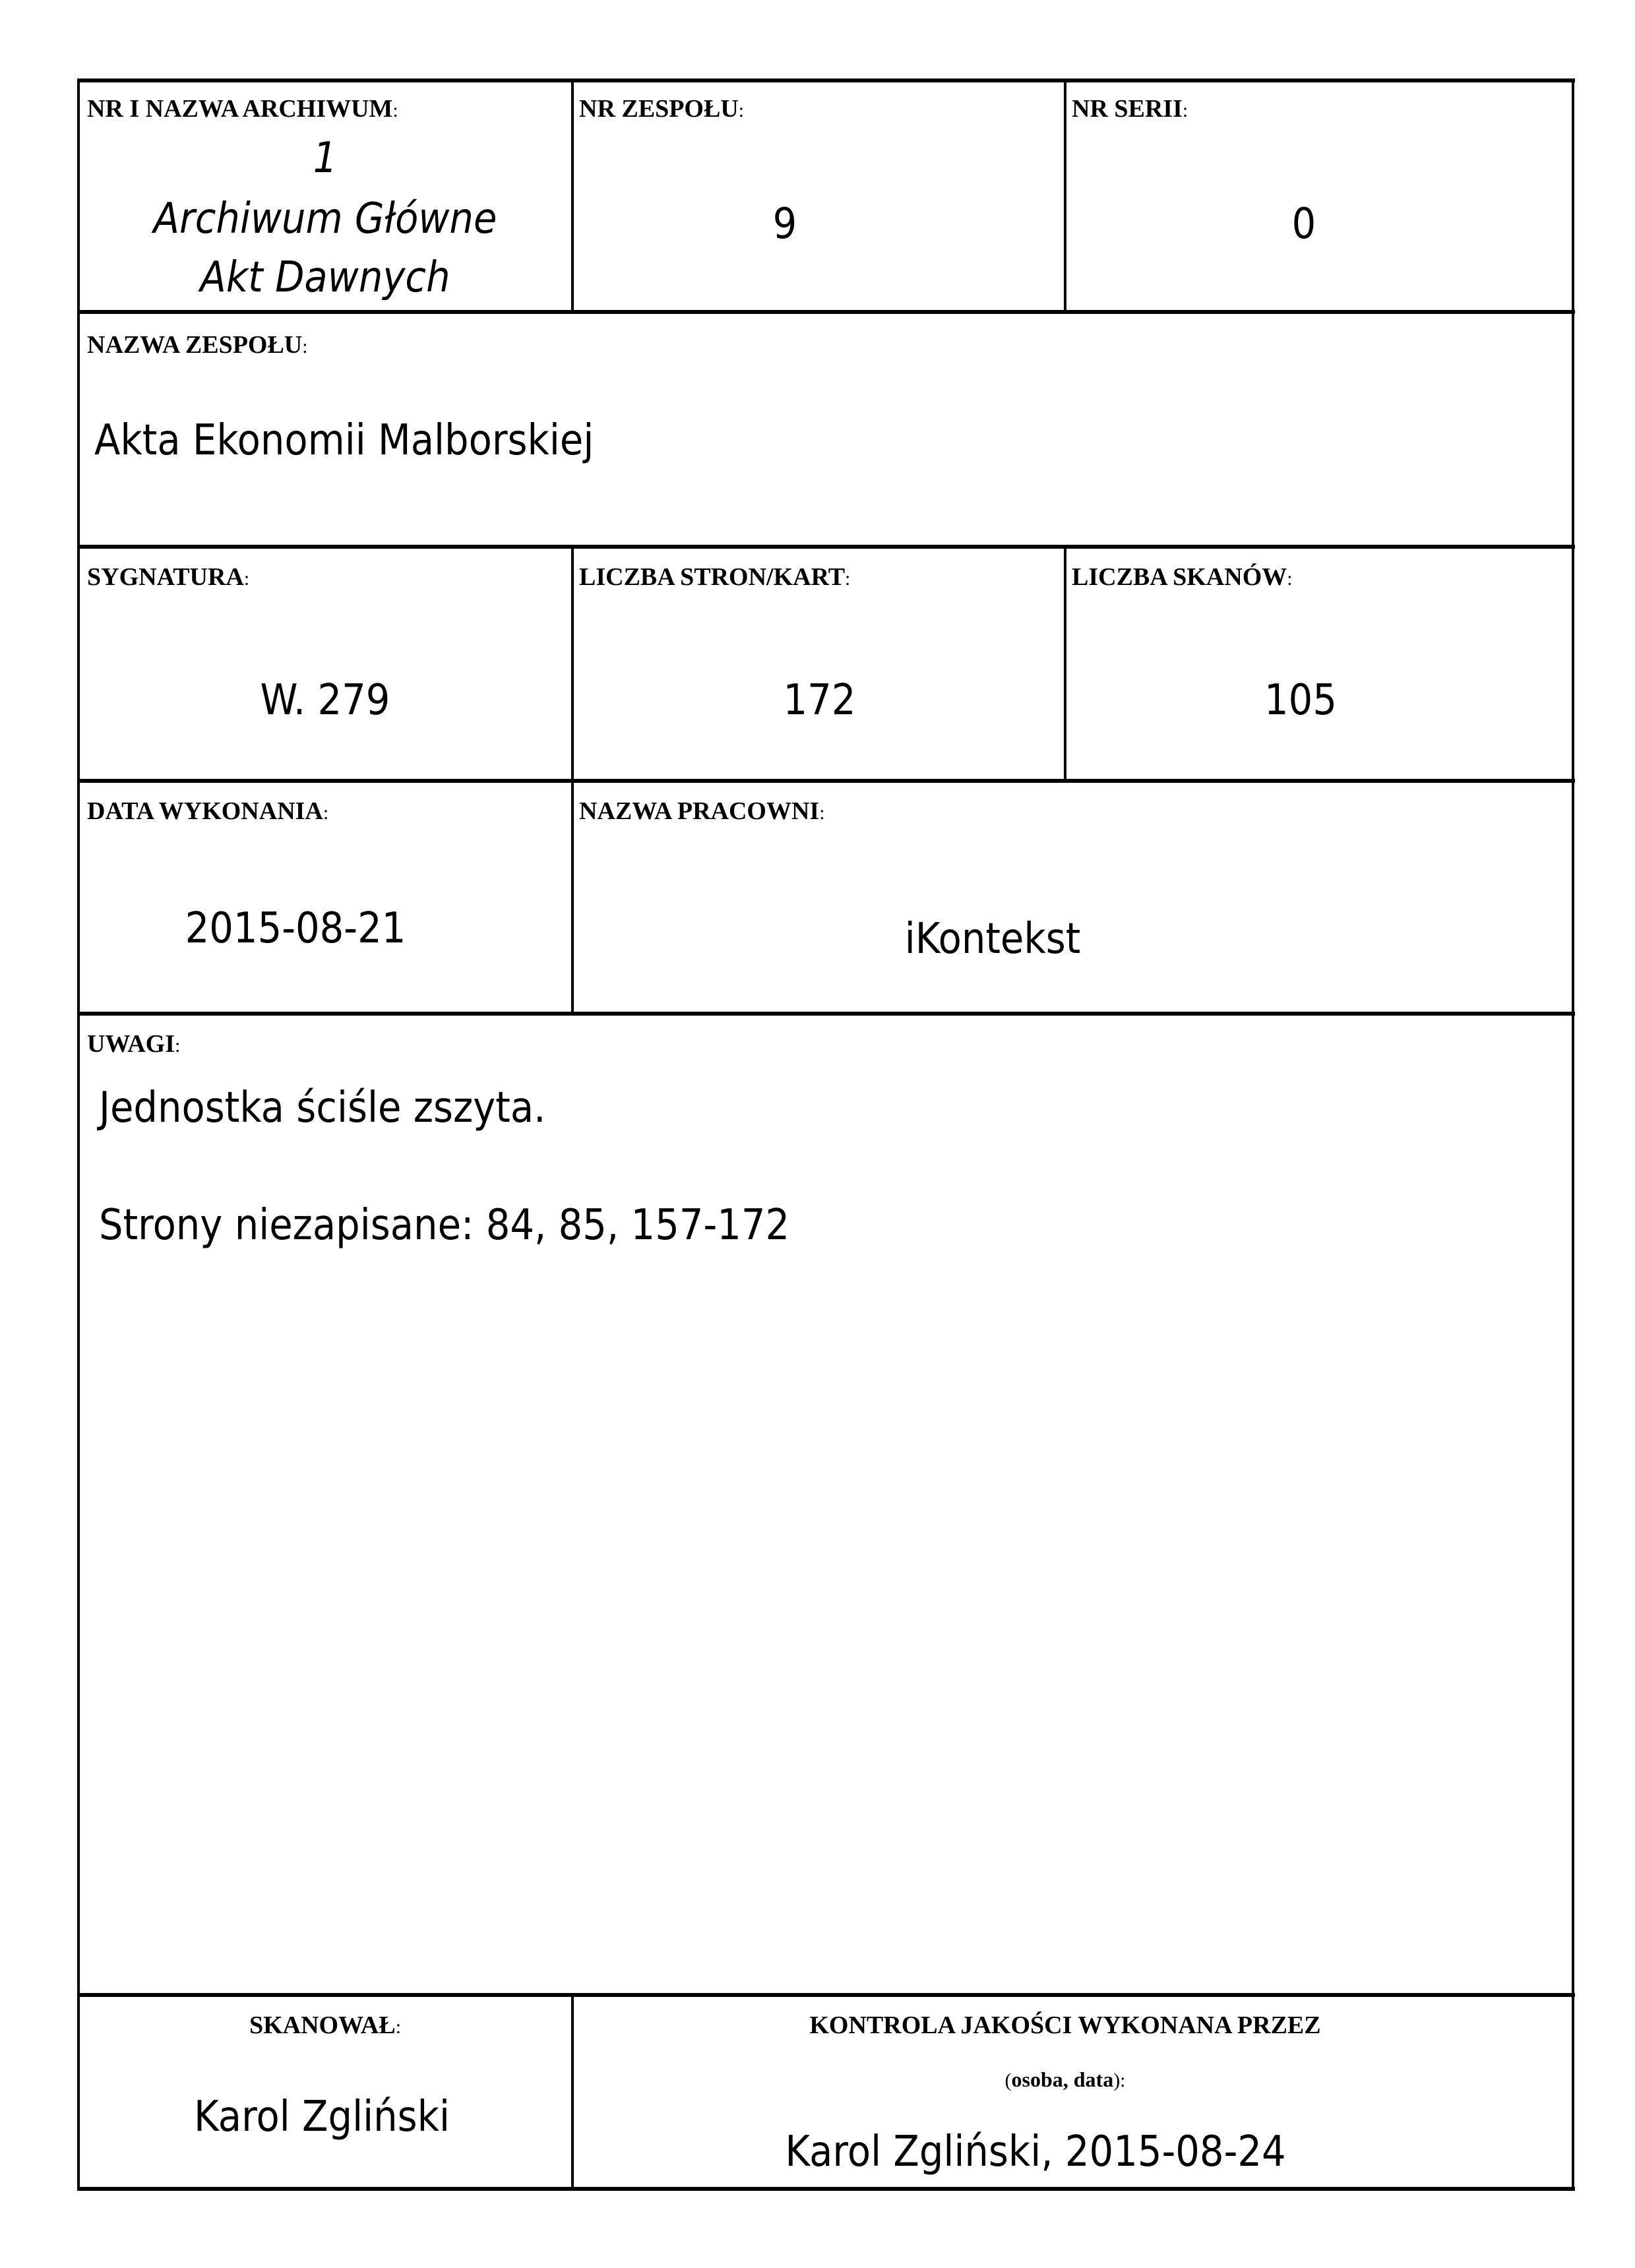  What do you see at coordinates (712, 577) in the screenshot?
I see `label-text: LICZBA STRON/KART` at bounding box center [712, 577].